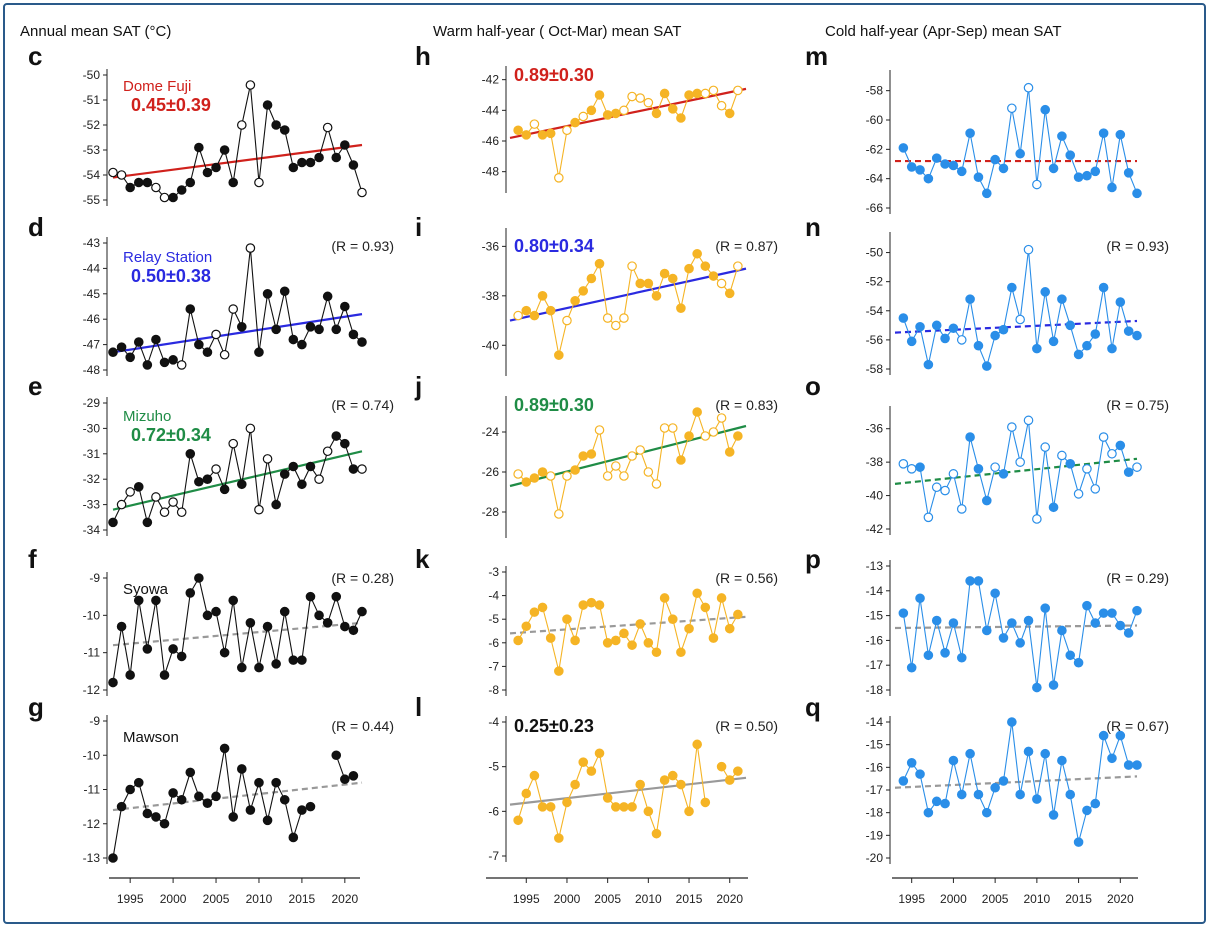 Image resolution: width=1213 pixels, height=931 pixels. Describe the element at coordinates (92, 243) in the screenshot. I see `y-tick-label: -43` at that location.